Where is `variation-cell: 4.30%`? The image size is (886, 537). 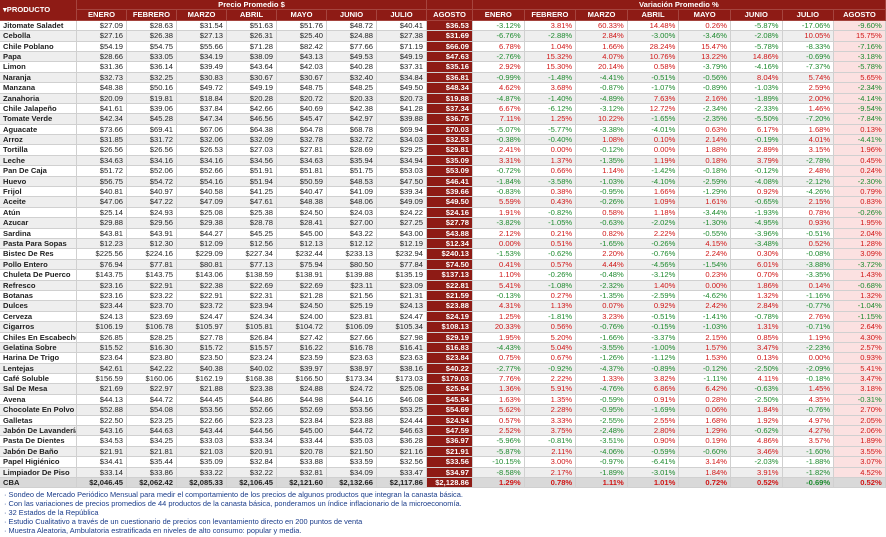 variation-cell: 4.30% is located at coordinates (860, 337).